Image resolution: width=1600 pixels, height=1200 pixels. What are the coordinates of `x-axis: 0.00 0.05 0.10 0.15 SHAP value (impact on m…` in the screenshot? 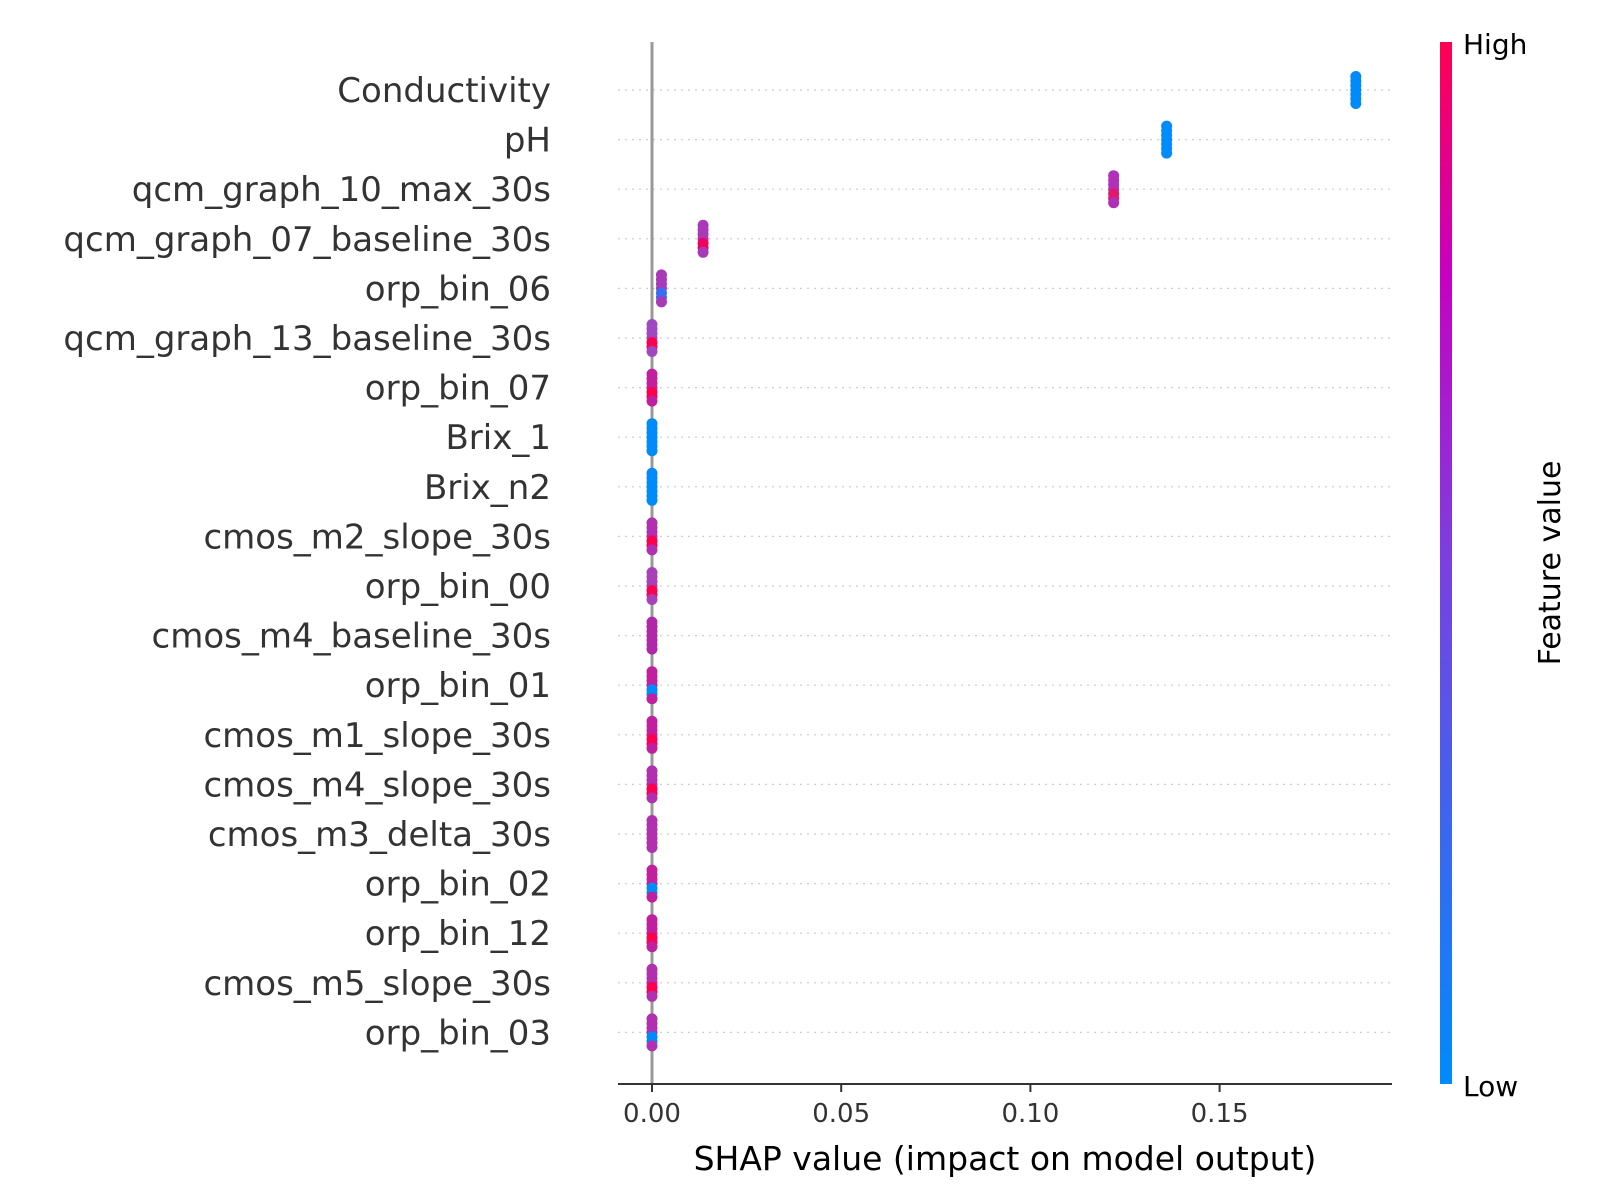 It's located at (1005, 1130).